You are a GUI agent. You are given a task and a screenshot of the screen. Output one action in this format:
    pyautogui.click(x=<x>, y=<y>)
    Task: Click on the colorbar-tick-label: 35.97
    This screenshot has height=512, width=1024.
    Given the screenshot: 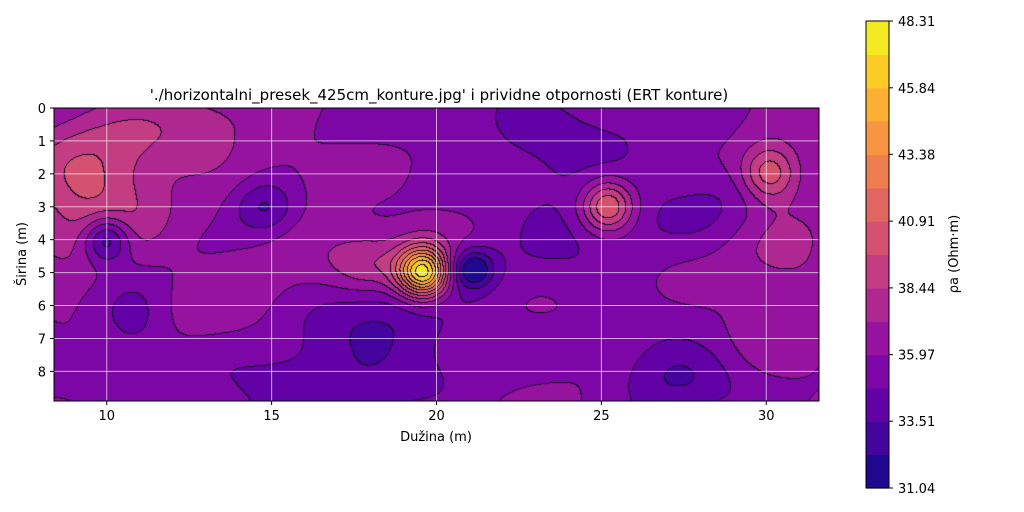 What is the action you would take?
    pyautogui.click(x=916, y=356)
    